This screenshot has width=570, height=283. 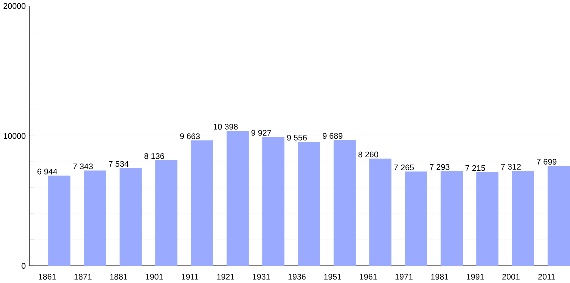 What do you see at coordinates (119, 277) in the screenshot?
I see `x-tick-label: 1881` at bounding box center [119, 277].